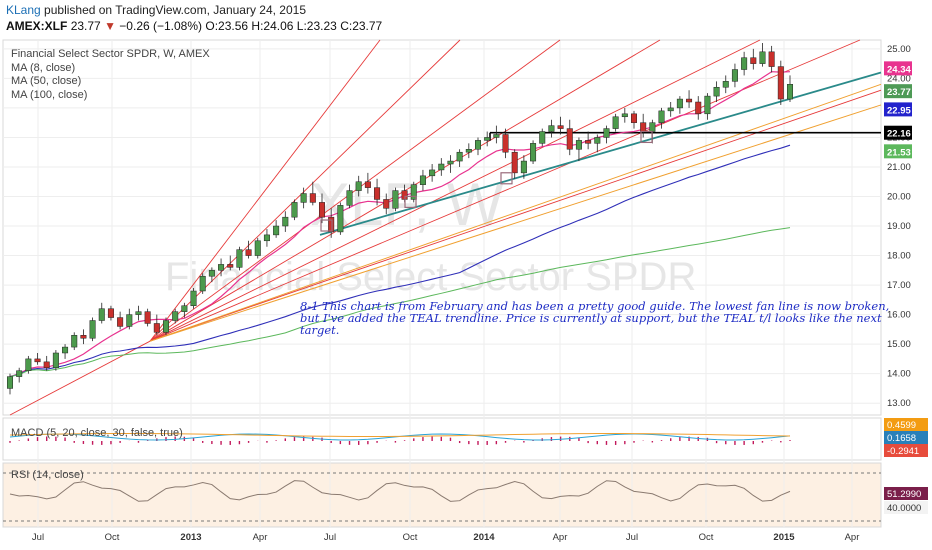 This screenshot has width=932, height=550. What do you see at coordinates (445, 537) in the screenshot?
I see `time-axis: Jul Oct 2013 Apr Jul Oct 2014 Apr Jul Oct 2015 Apr` at bounding box center [445, 537].